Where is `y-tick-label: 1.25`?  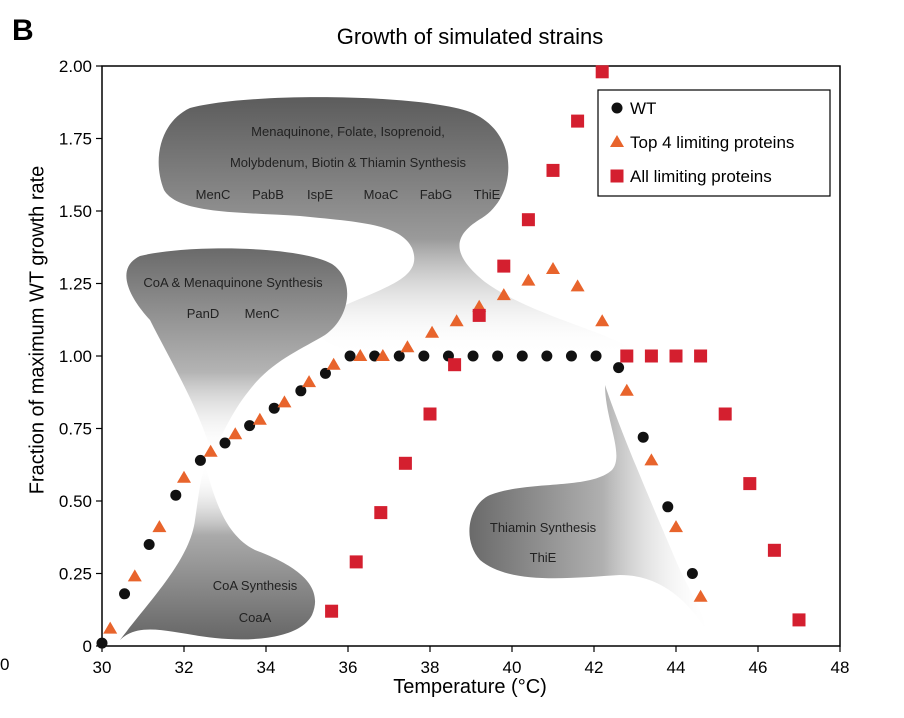
y-tick-label: 1.25 is located at coordinates (75, 284).